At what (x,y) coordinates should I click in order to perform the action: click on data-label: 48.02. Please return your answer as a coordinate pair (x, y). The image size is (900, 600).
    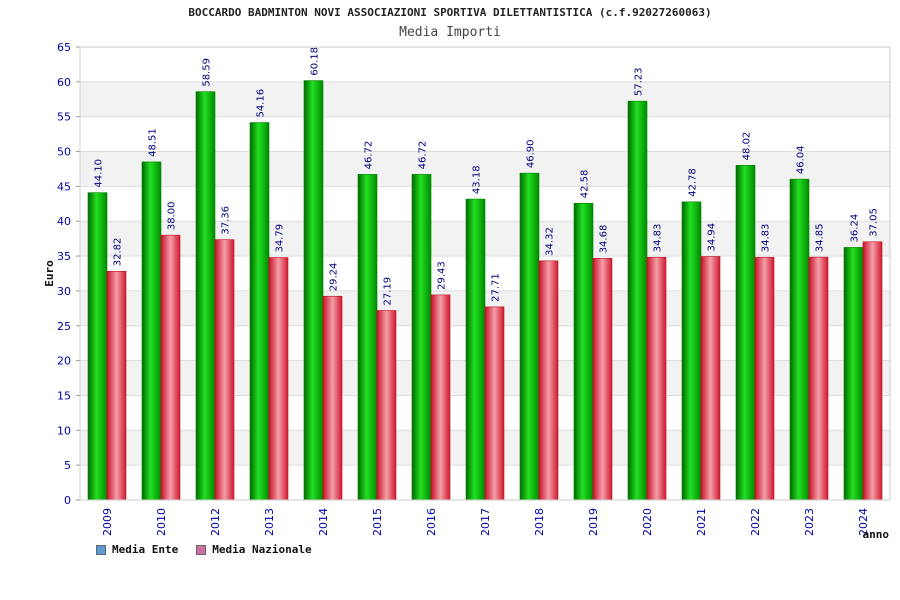
    Looking at the image, I should click on (747, 146).